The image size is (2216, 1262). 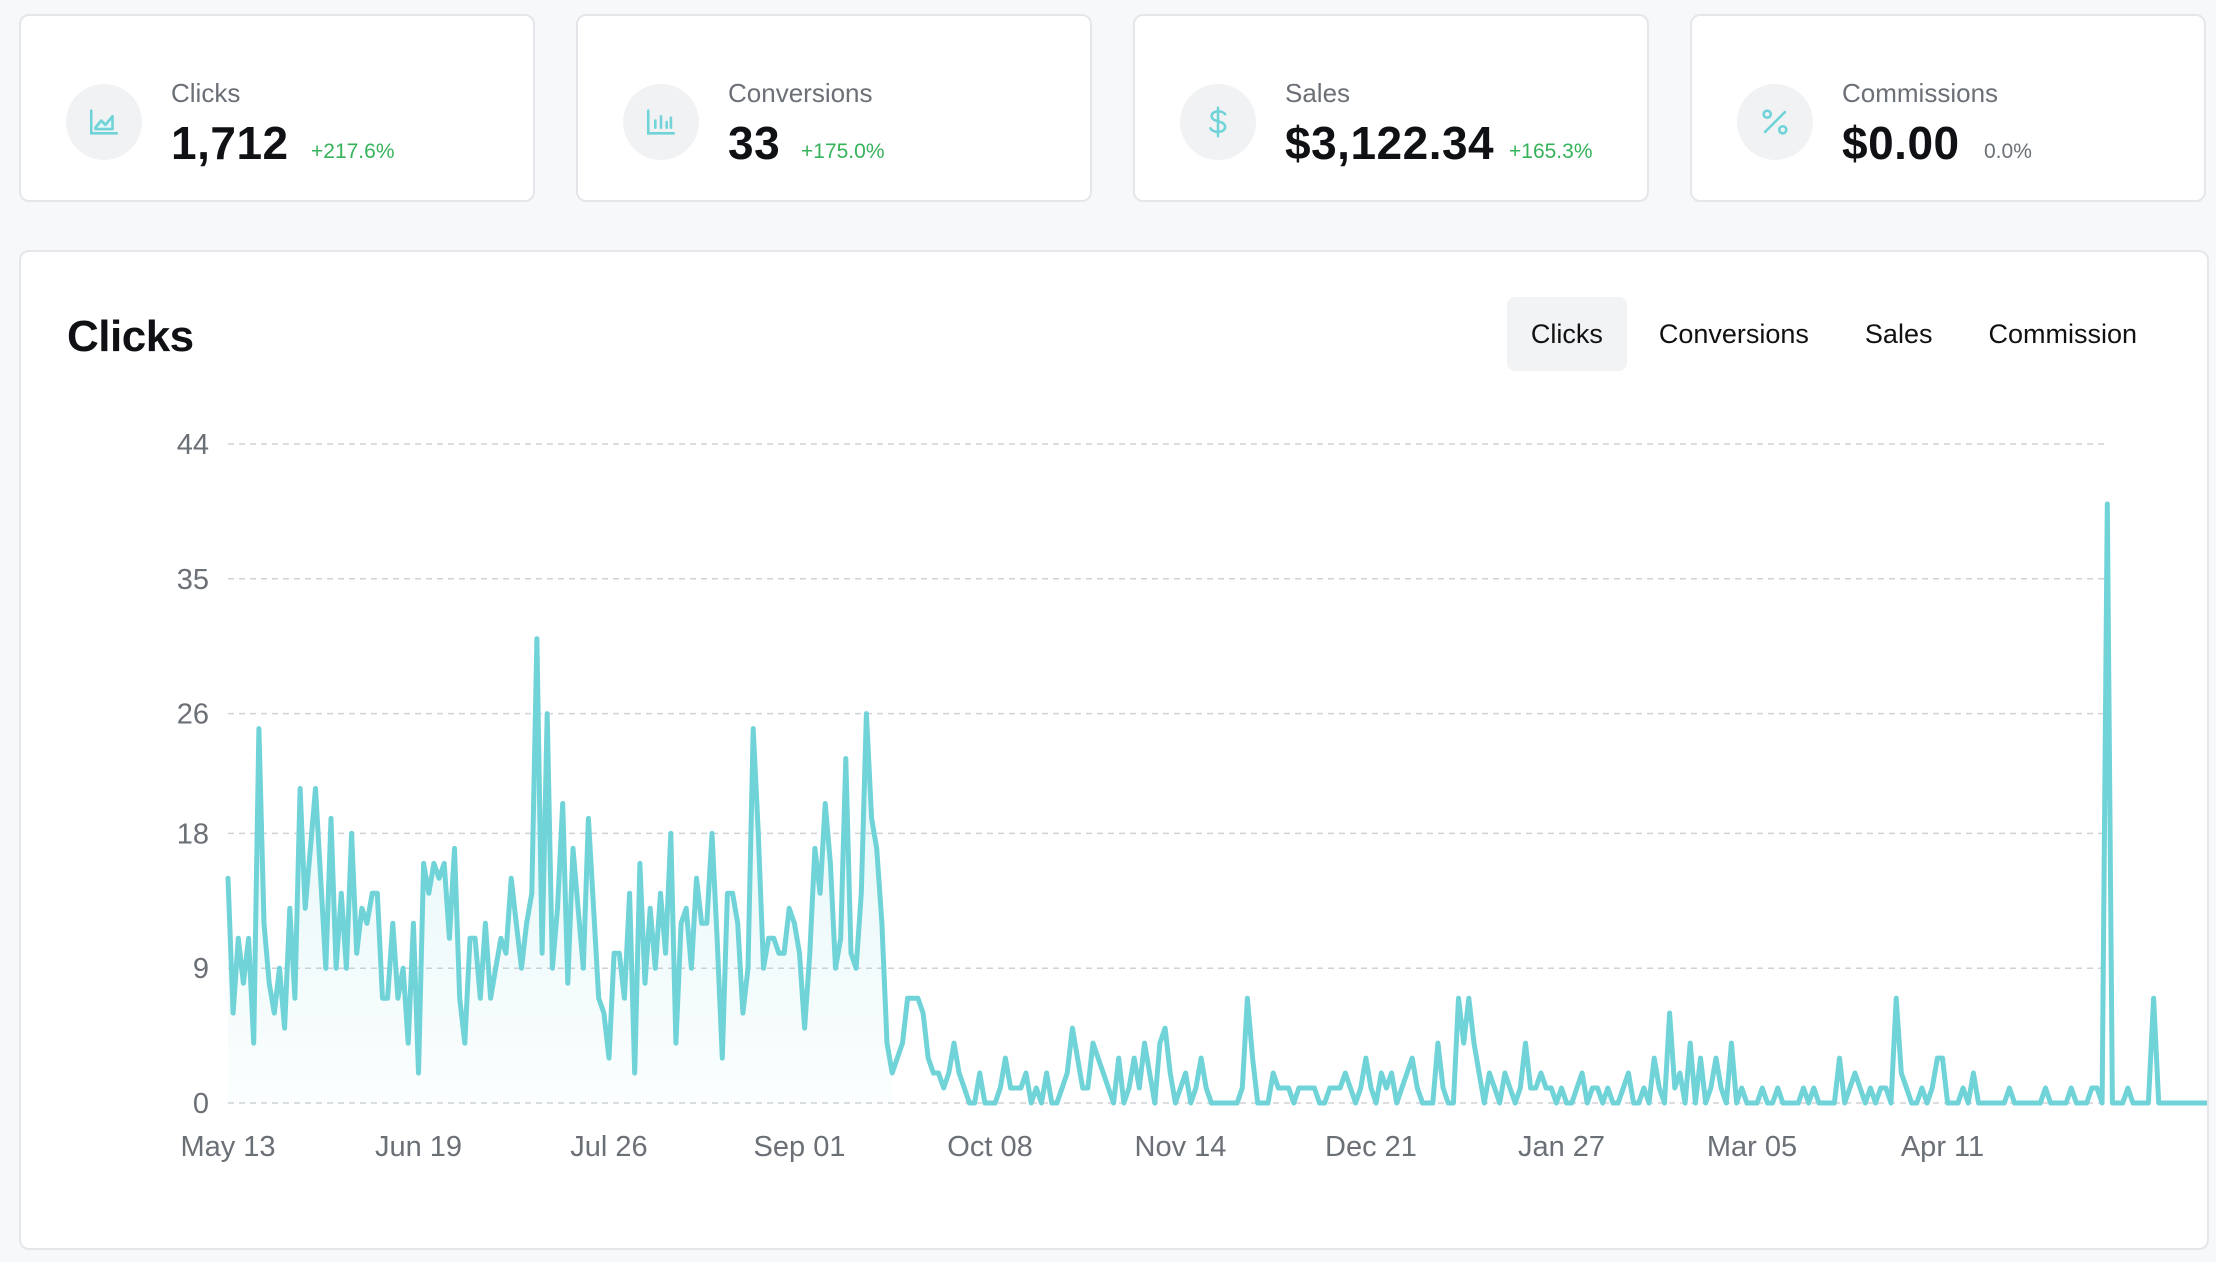 I want to click on stat-change: +175.0%, so click(x=843, y=151).